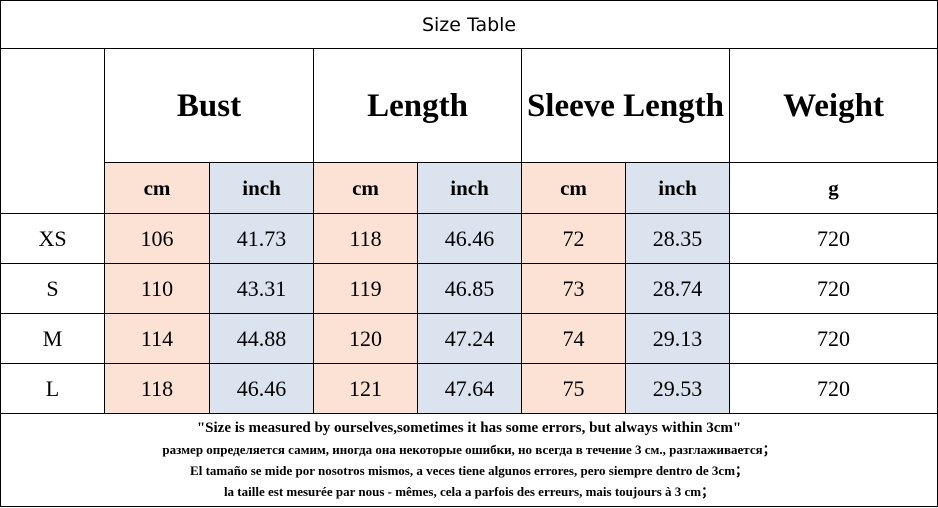  I want to click on value-cell: 46.85, so click(469, 288).